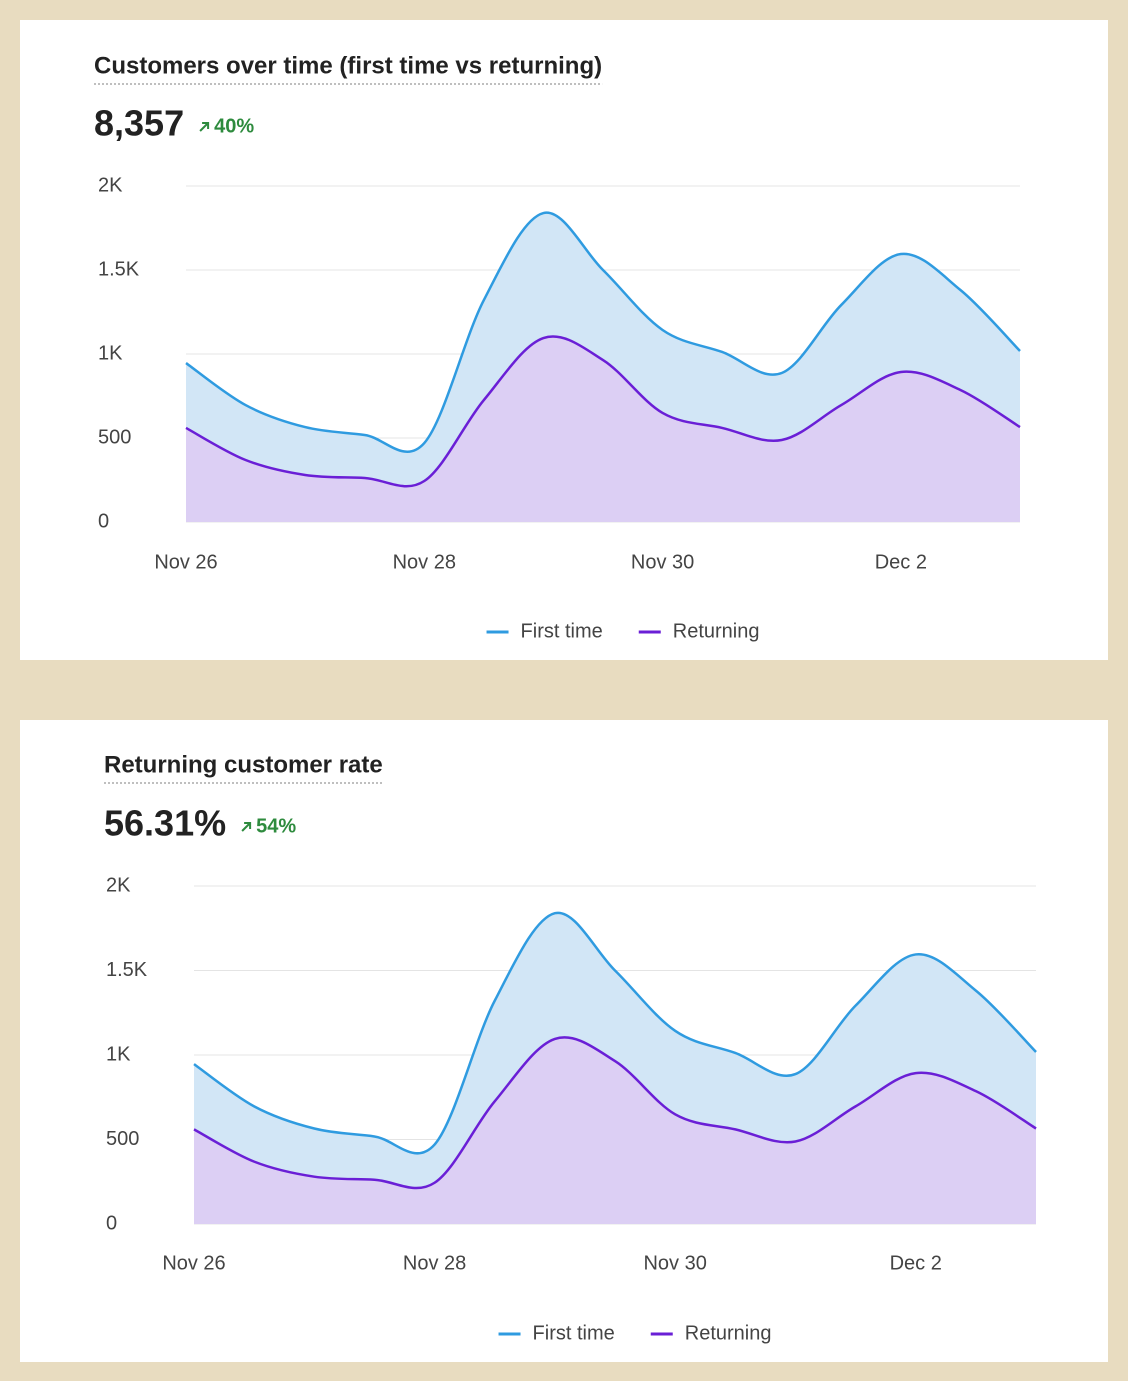  Describe the element at coordinates (234, 126) in the screenshot. I see `change-value: 40%` at that location.